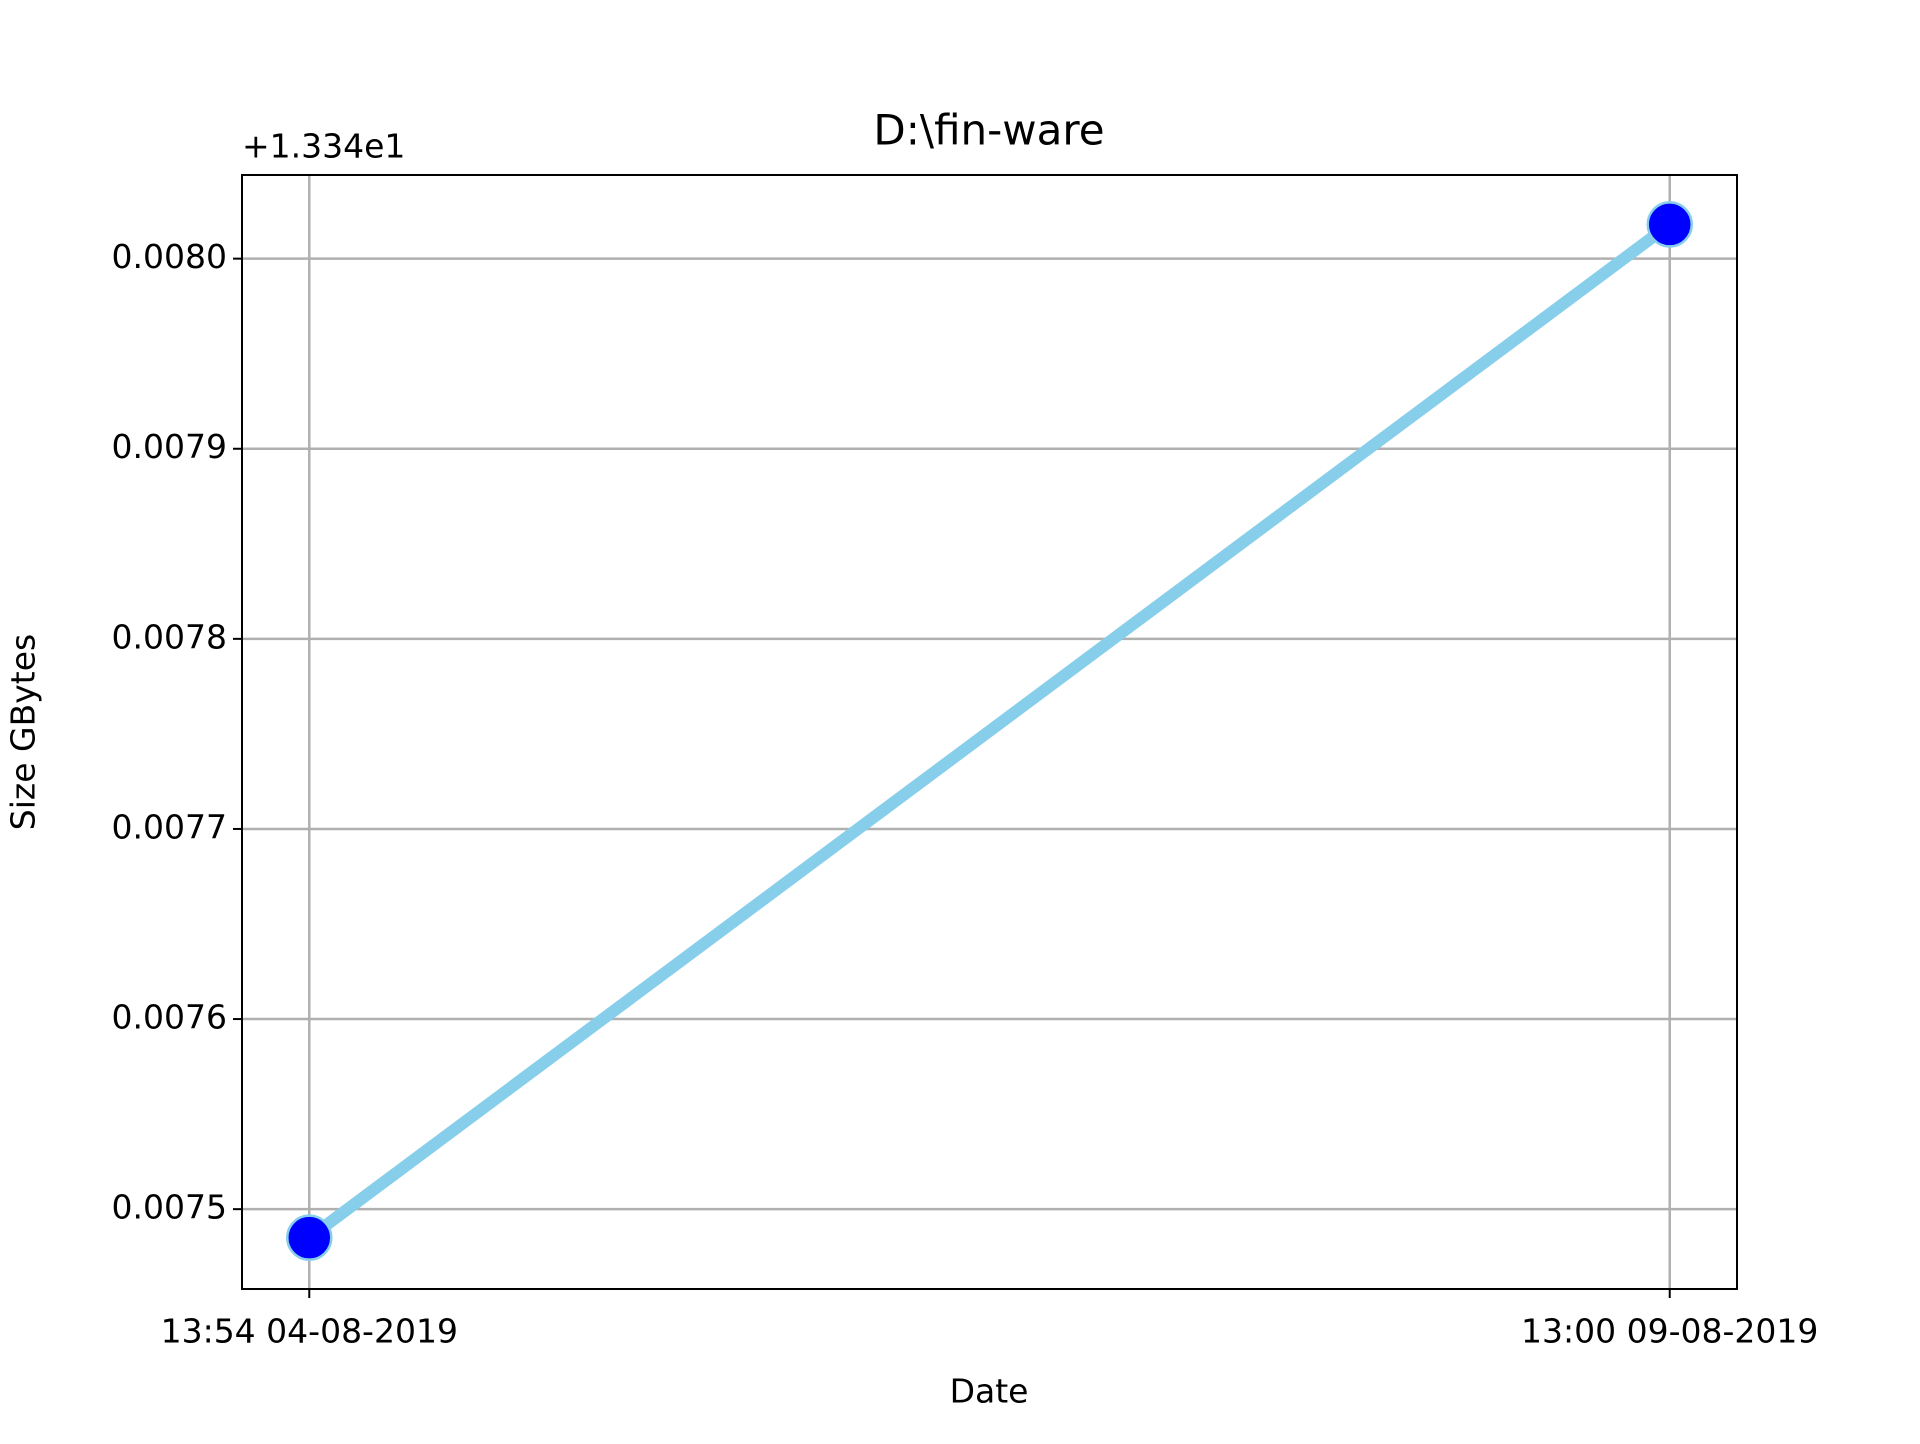 This screenshot has width=1920, height=1444. What do you see at coordinates (988, 130) in the screenshot?
I see `chart-title: D:\fin-ware` at bounding box center [988, 130].